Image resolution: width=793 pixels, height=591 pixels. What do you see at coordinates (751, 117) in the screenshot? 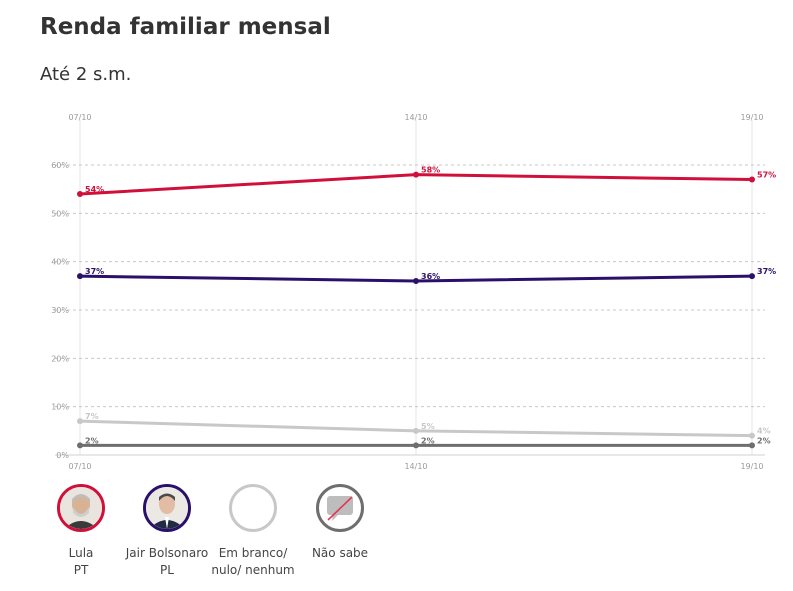
I see `x-tick-label-top: 19/10` at bounding box center [751, 117].